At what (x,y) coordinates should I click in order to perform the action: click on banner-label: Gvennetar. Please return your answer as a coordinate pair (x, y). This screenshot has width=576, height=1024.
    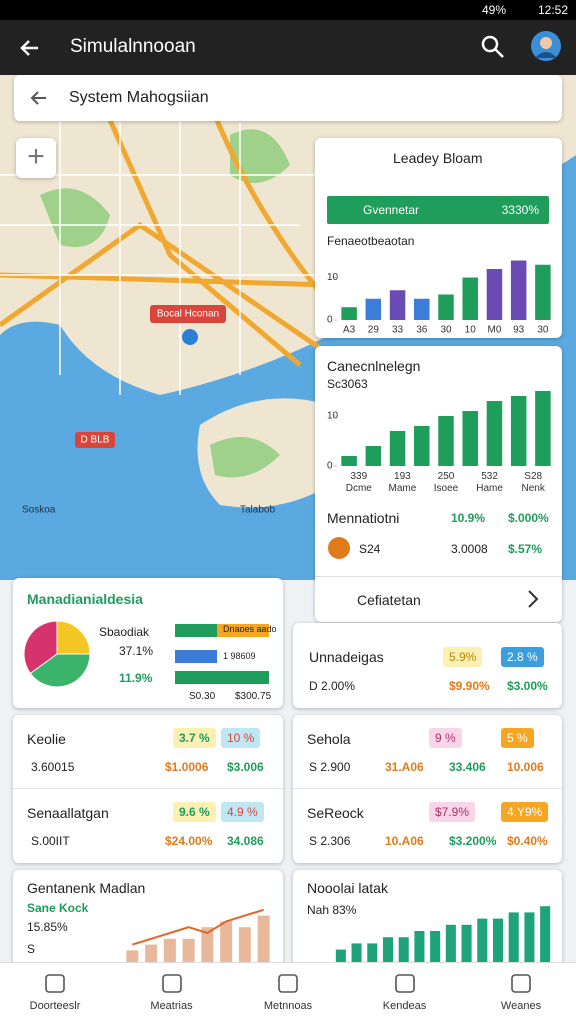
    Looking at the image, I should click on (391, 210).